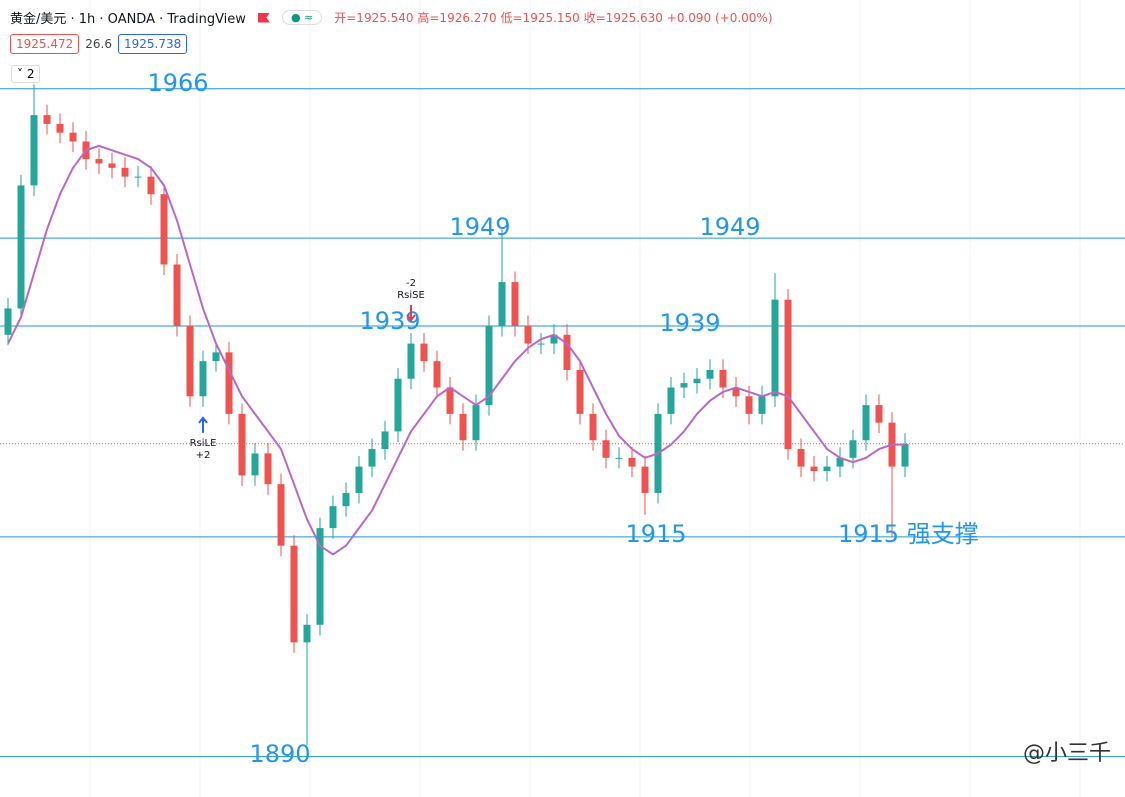 The width and height of the screenshot is (1125, 797). I want to click on price-boxes: 1925.472 26.6 1925.738, so click(99, 44).